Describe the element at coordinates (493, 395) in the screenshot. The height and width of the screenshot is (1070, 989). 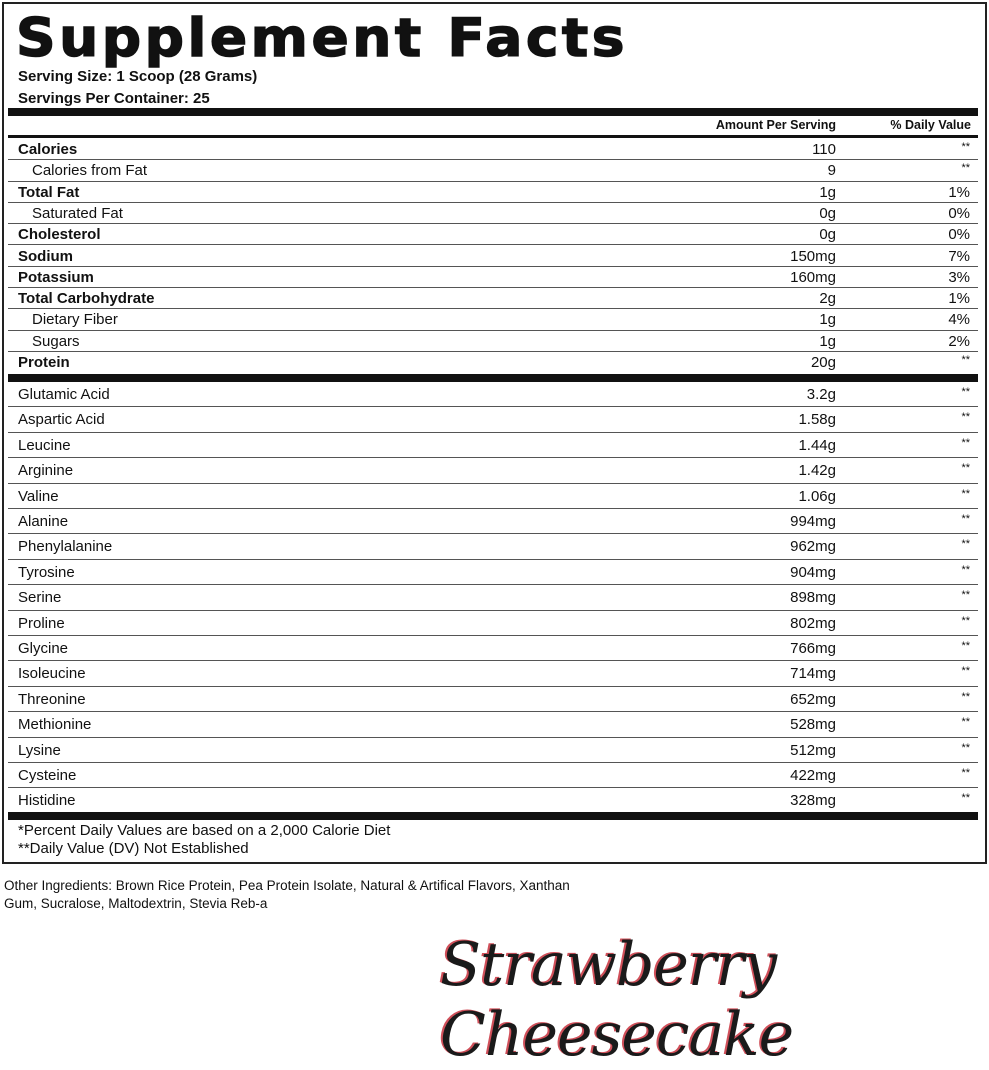
I see `table-row: Glutamic Acid 3.2g **` at that location.